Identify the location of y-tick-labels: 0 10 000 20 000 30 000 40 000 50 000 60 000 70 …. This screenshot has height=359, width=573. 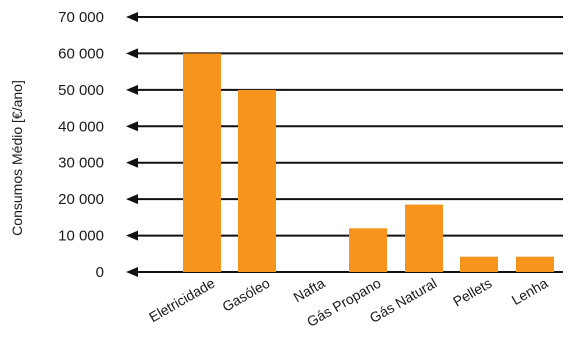
(81, 145).